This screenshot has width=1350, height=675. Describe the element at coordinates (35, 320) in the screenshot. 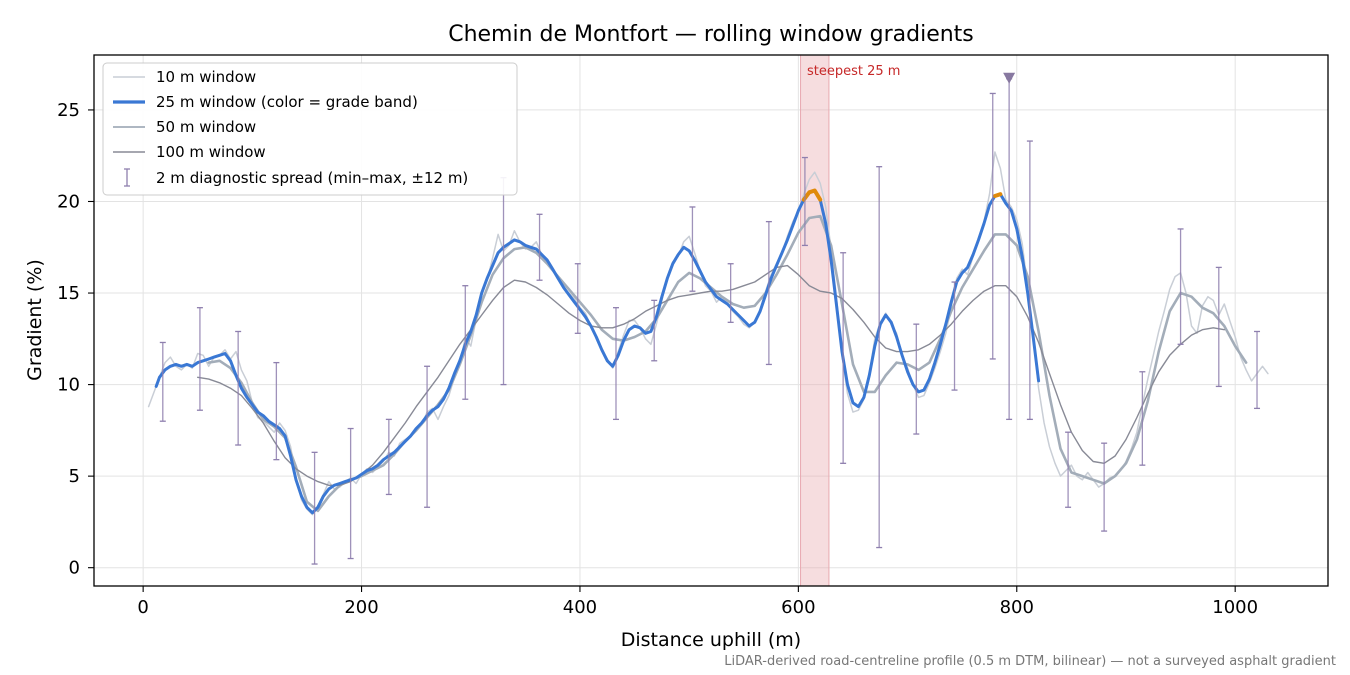

I see `y-axis-title: Gradient (%)` at that location.